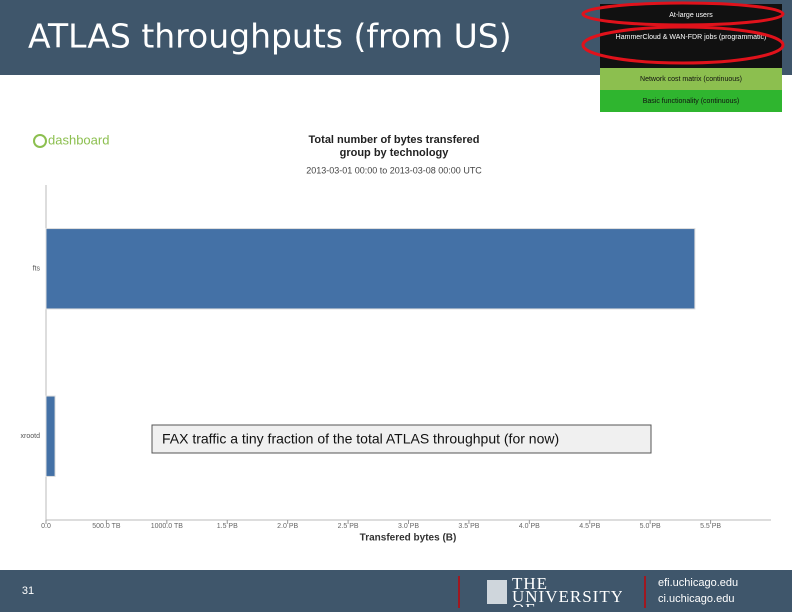 The height and width of the screenshot is (612, 792). I want to click on university-wrap: THE UNIVERSITY OF CHICAGO, so click(567, 592).